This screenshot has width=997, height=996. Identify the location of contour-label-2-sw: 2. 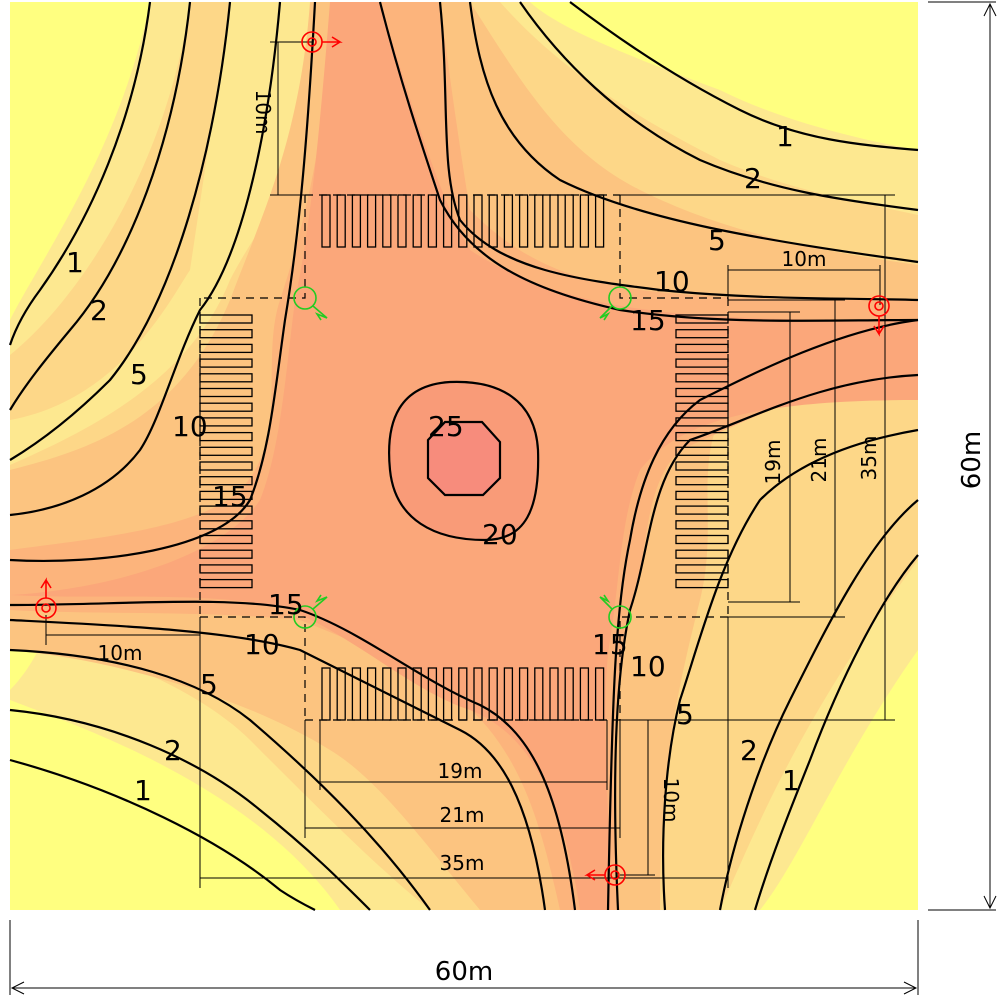
(173, 750).